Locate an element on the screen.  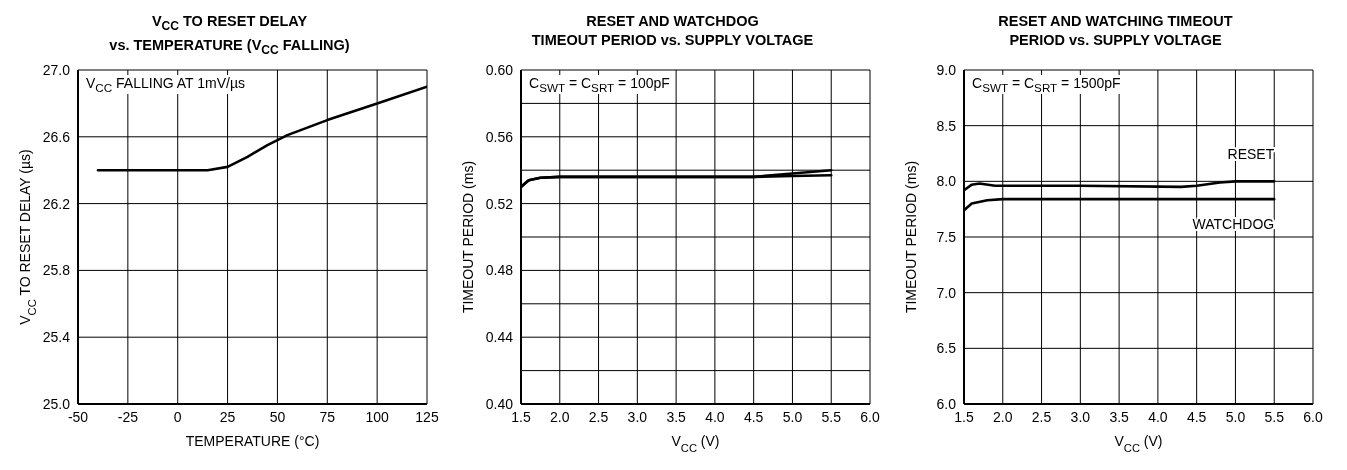
y-tick-label: 0.48 is located at coordinates (499, 270).